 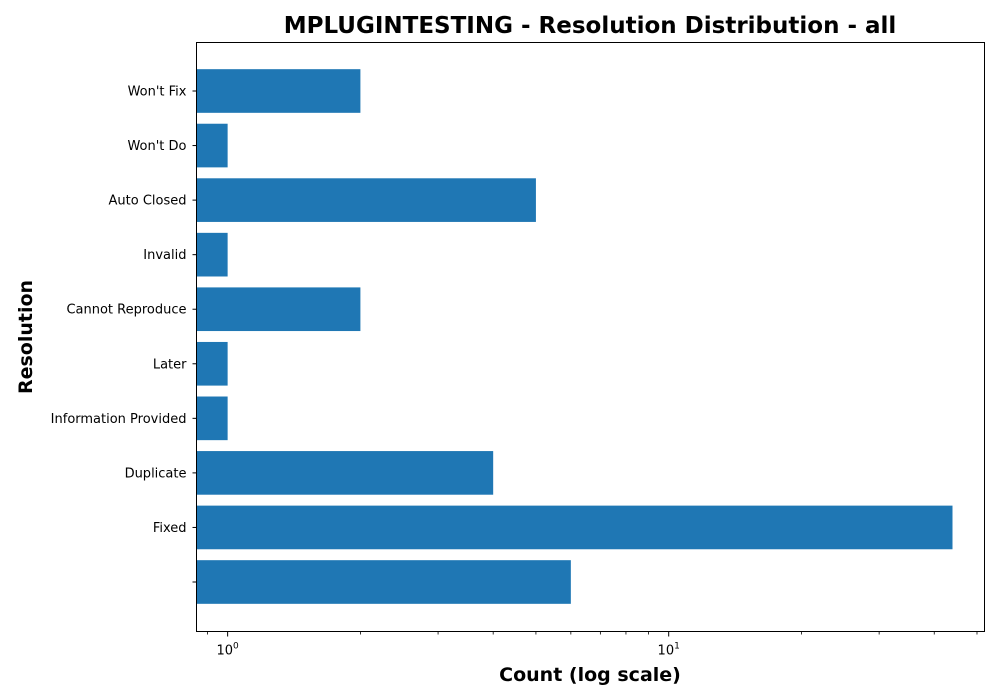 I want to click on x-tick-label-0: 100, so click(x=227, y=650).